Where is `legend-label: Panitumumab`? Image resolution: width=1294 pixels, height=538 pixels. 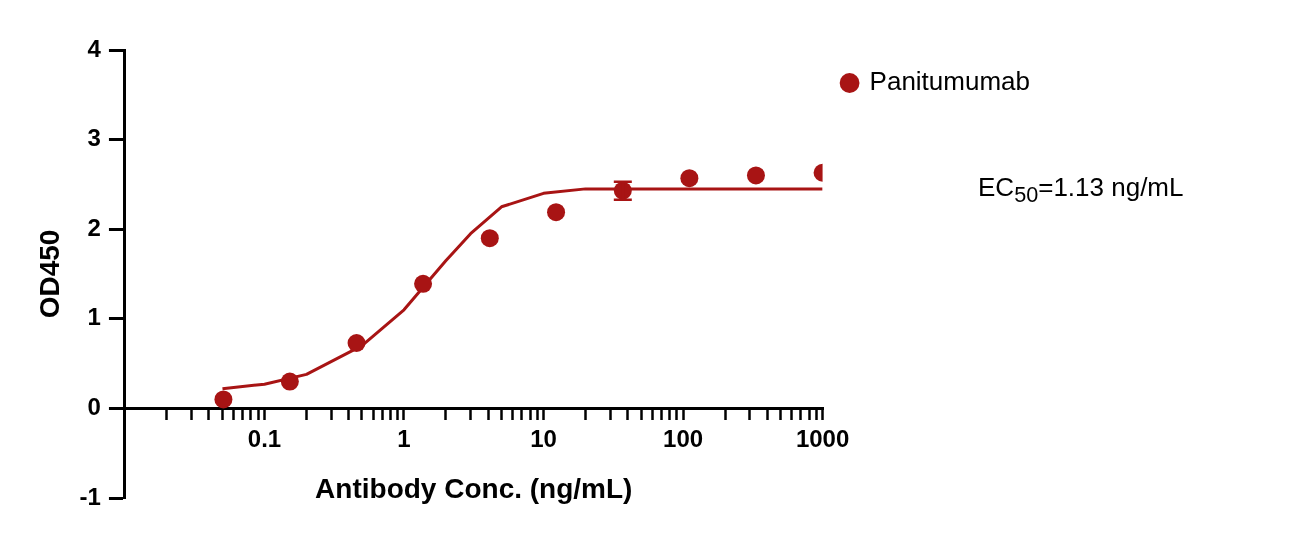 legend-label: Panitumumab is located at coordinates (949, 81).